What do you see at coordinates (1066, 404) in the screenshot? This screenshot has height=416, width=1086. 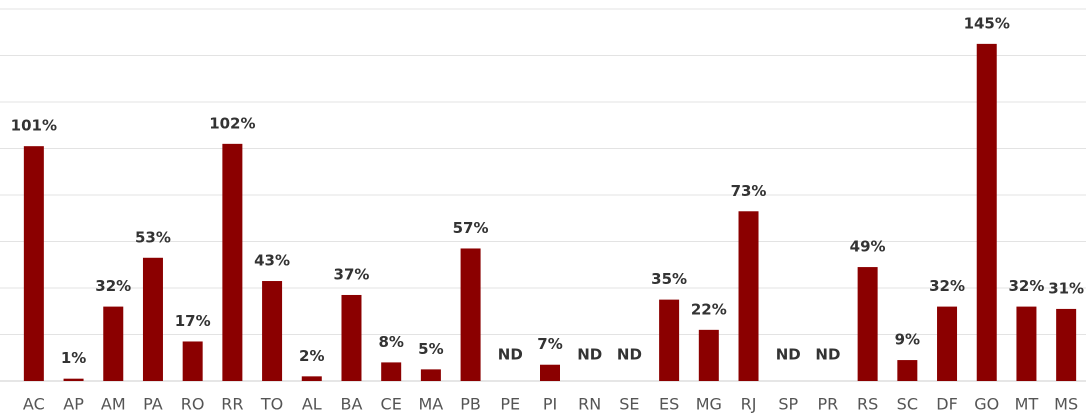 I see `x-tick-label: MS` at bounding box center [1066, 404].